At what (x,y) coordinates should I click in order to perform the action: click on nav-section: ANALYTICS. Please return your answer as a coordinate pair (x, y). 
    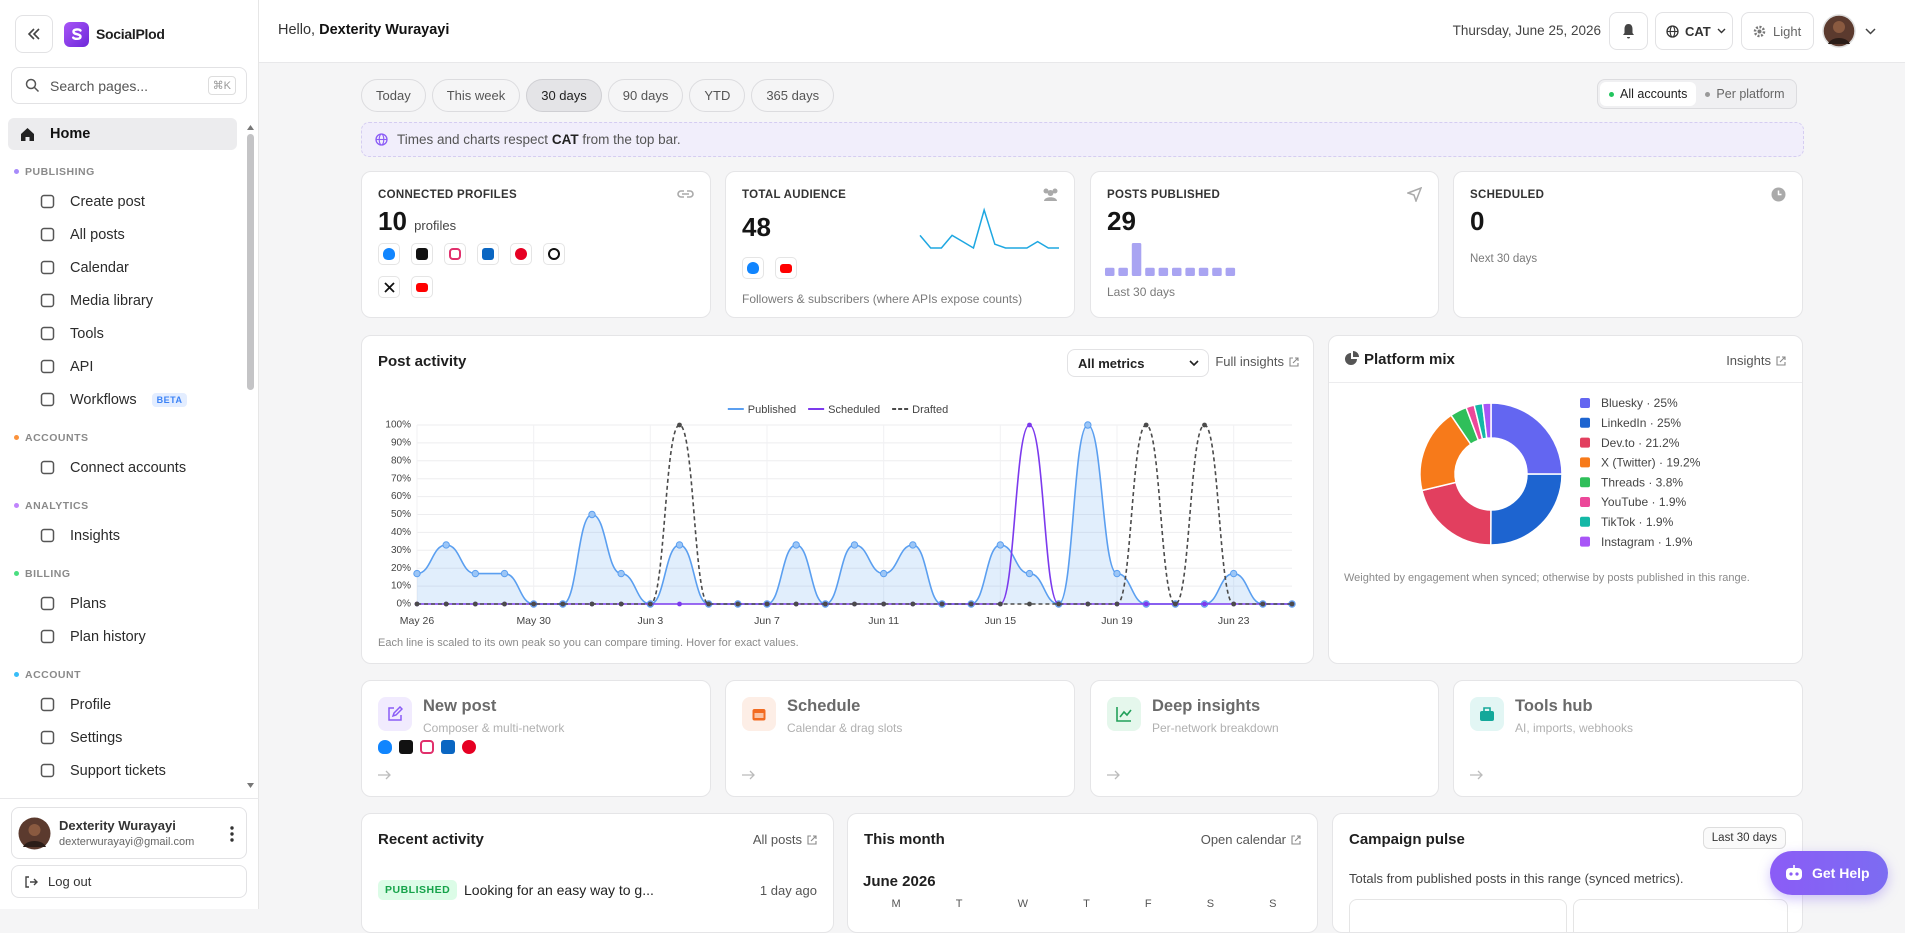
    Looking at the image, I should click on (122, 501).